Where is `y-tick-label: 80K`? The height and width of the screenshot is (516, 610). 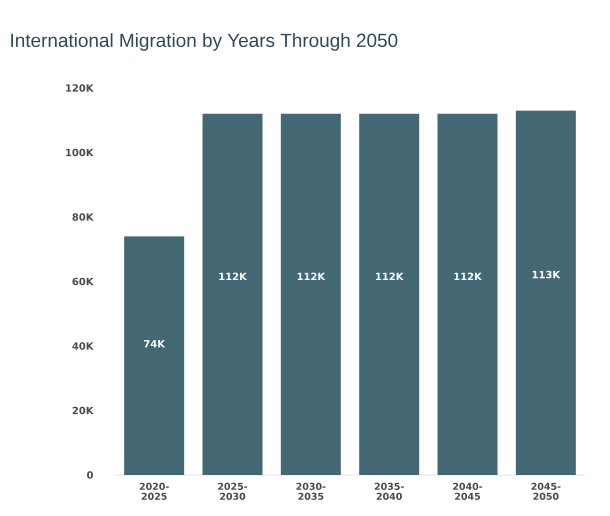
y-tick-label: 80K is located at coordinates (83, 217).